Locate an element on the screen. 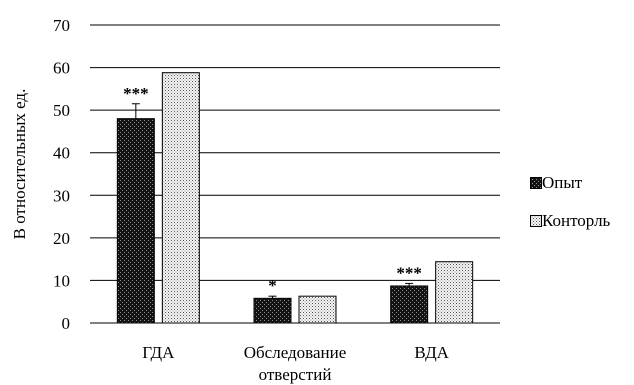 The width and height of the screenshot is (634, 385). legend-label-series-1: Опыт is located at coordinates (562, 182).